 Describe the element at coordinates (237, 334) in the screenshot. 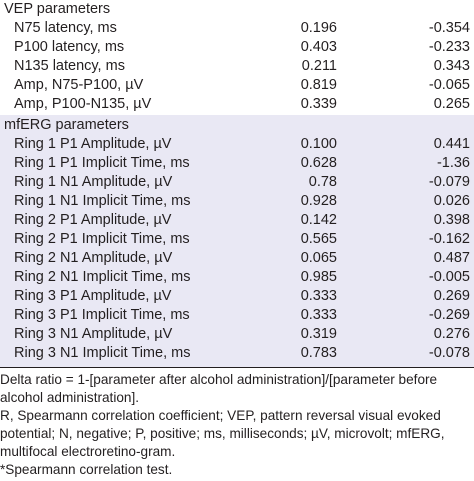

I see `table-row: Ring 3 N1 Amplitude, µV 0.319 0.276` at that location.